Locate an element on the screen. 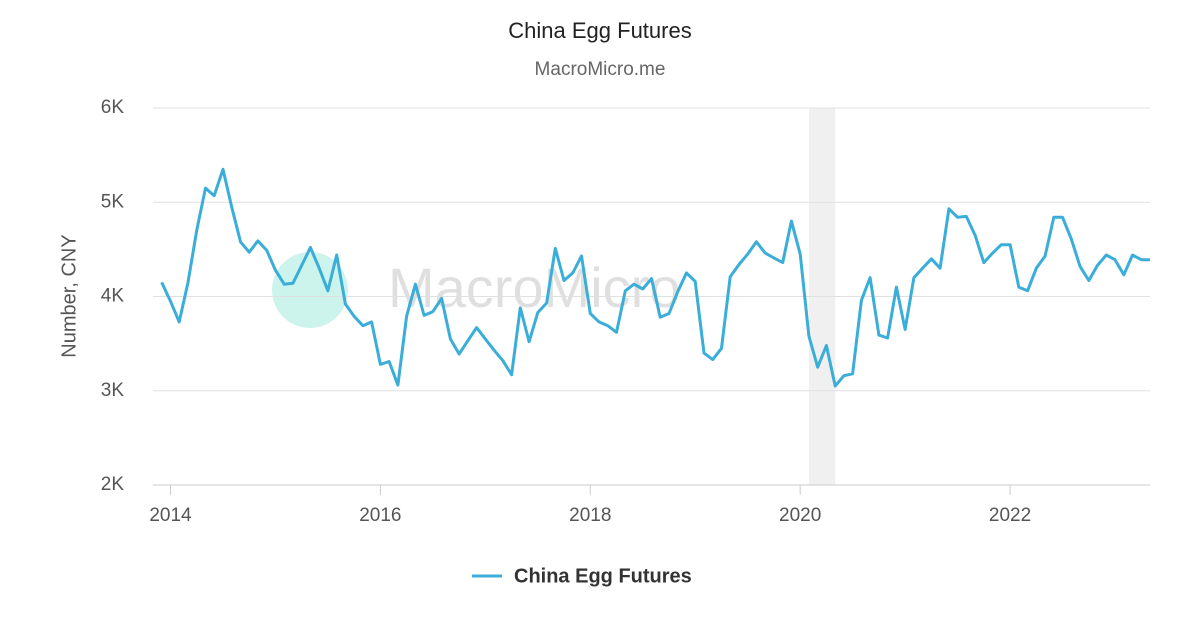 The height and width of the screenshot is (630, 1200). watermark-logo is located at coordinates (310, 290).